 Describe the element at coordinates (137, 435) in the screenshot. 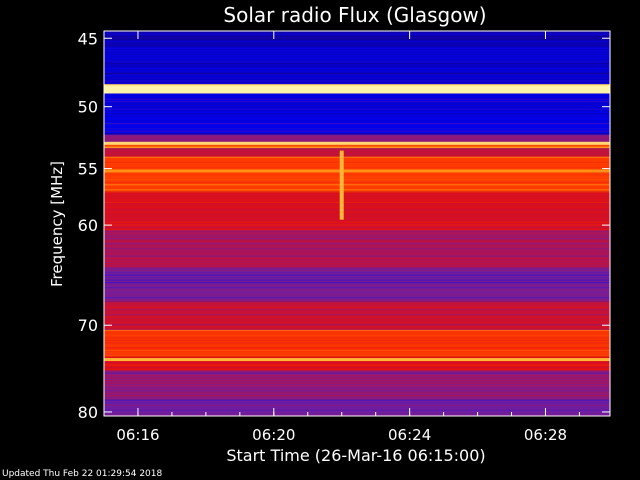

I see `x-tick-label: 06:16` at that location.